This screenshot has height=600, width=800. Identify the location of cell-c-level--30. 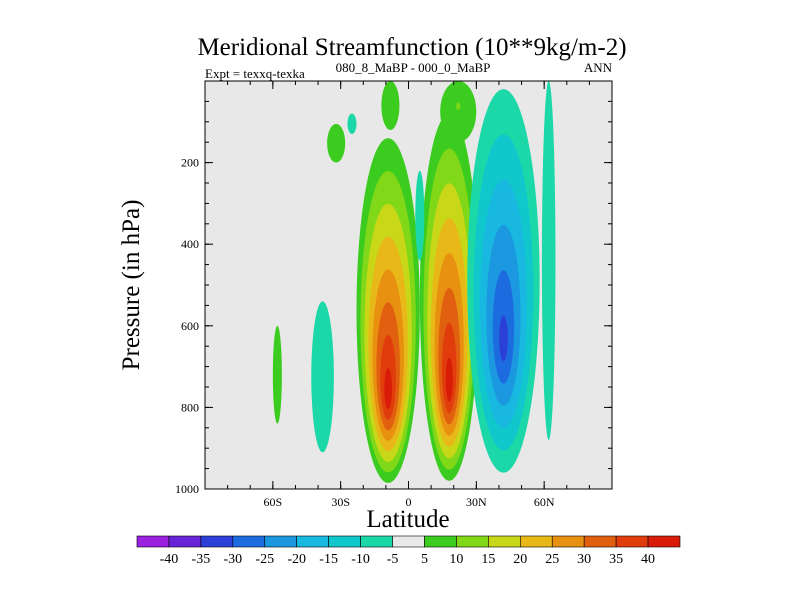
(503, 338).